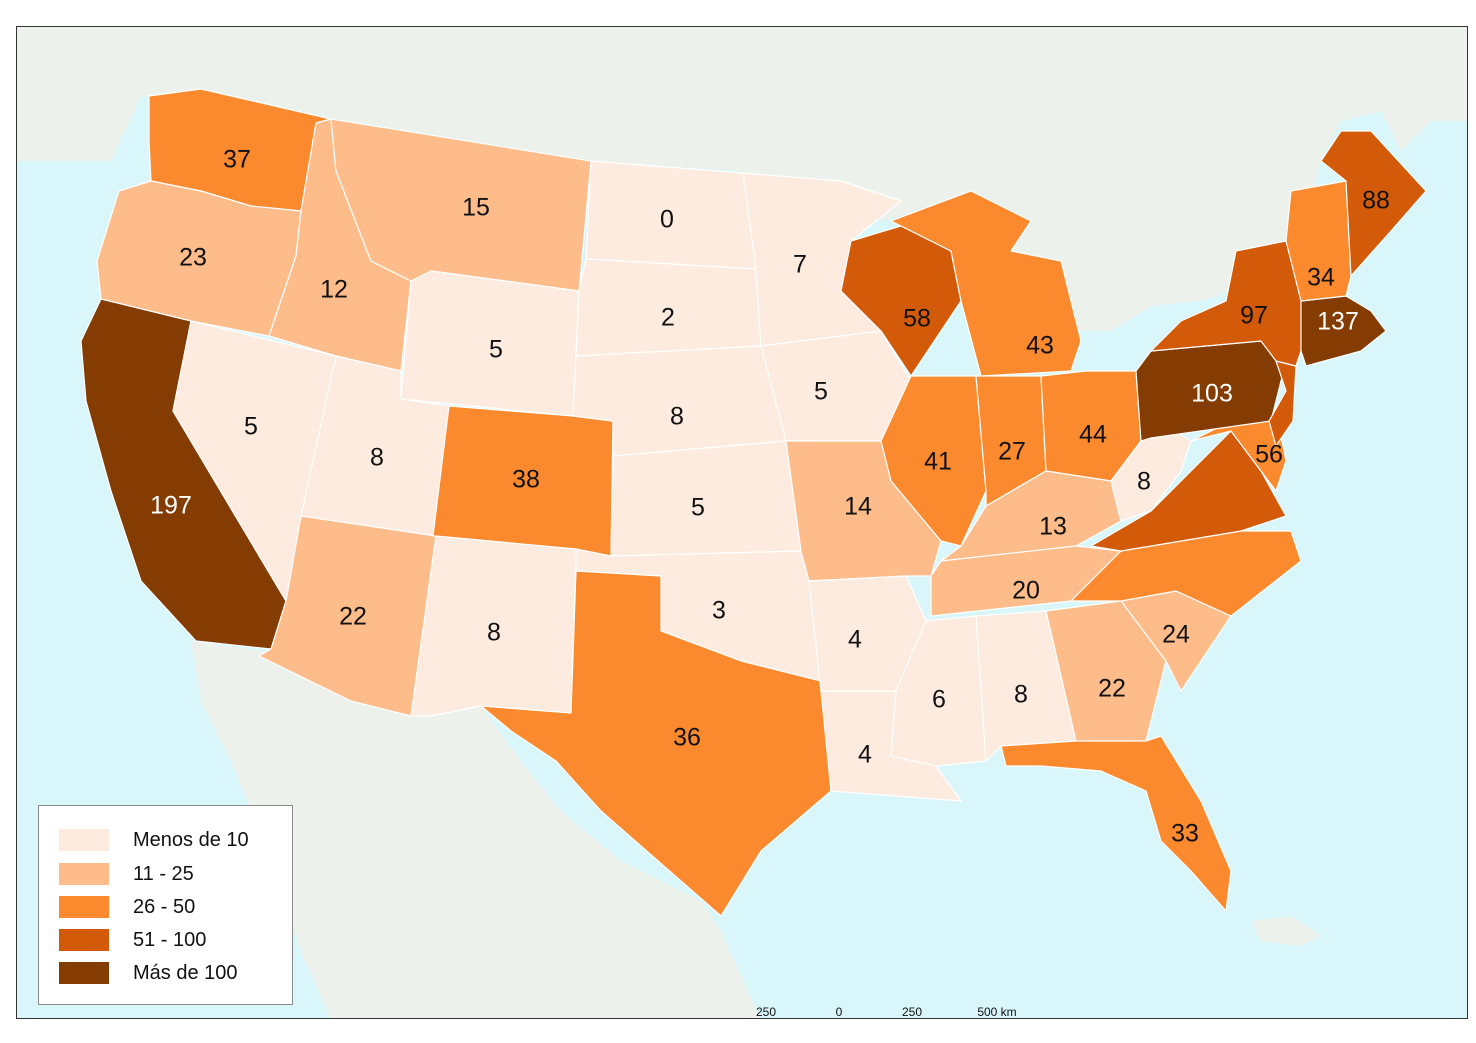 Image resolution: width=1476 pixels, height=1043 pixels. Describe the element at coordinates (865, 755) in the screenshot. I see `label-LA: 4` at that location.